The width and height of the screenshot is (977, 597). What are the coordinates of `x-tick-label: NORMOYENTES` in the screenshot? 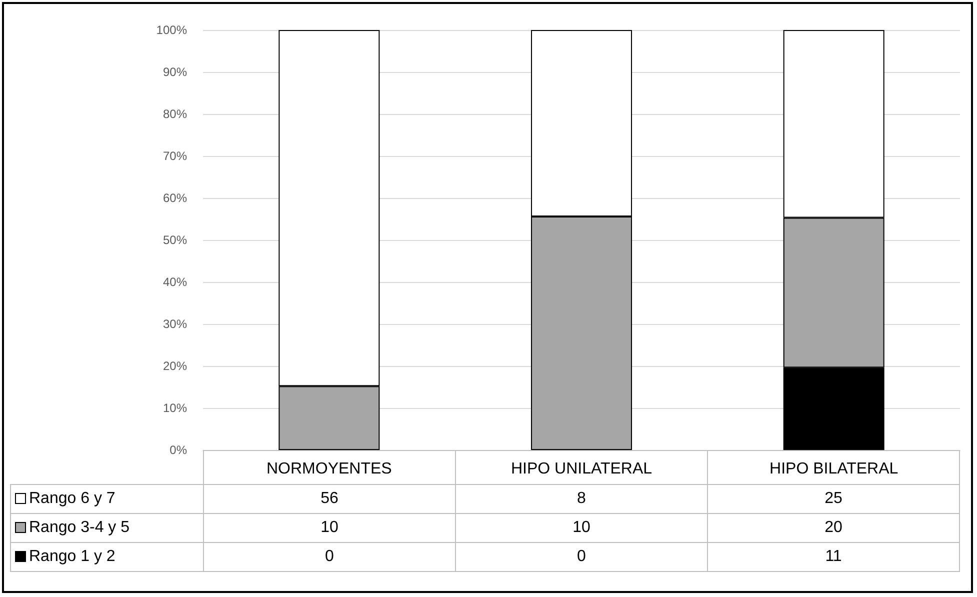 It's located at (329, 469).